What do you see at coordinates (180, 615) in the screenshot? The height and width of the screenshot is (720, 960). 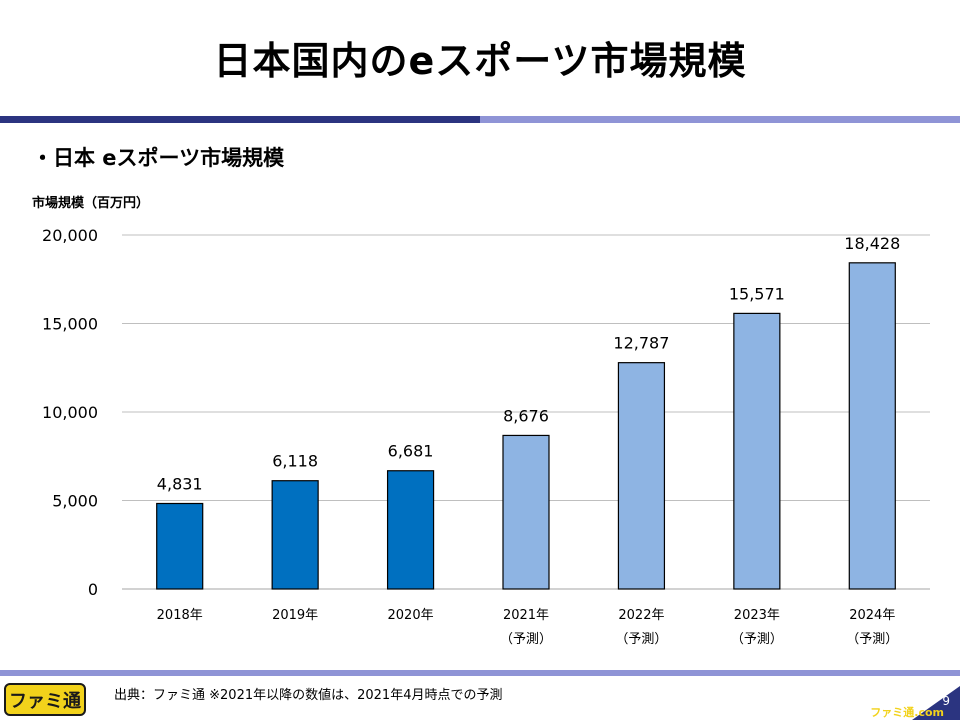 I see `x-tick-label: 2018年` at bounding box center [180, 615].